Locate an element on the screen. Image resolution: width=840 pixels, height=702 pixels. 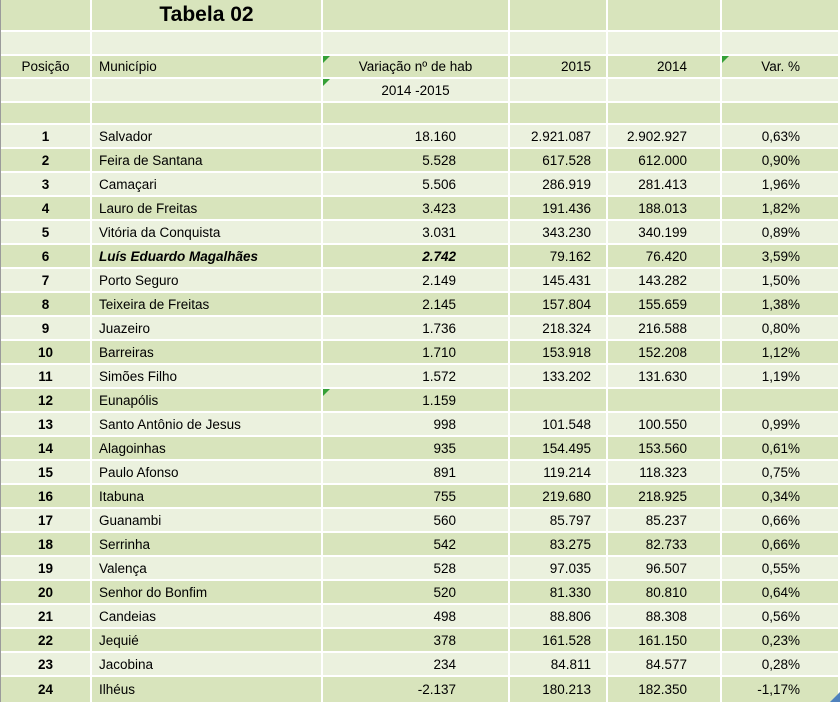
cell-2014: 76.420 is located at coordinates (665, 256).